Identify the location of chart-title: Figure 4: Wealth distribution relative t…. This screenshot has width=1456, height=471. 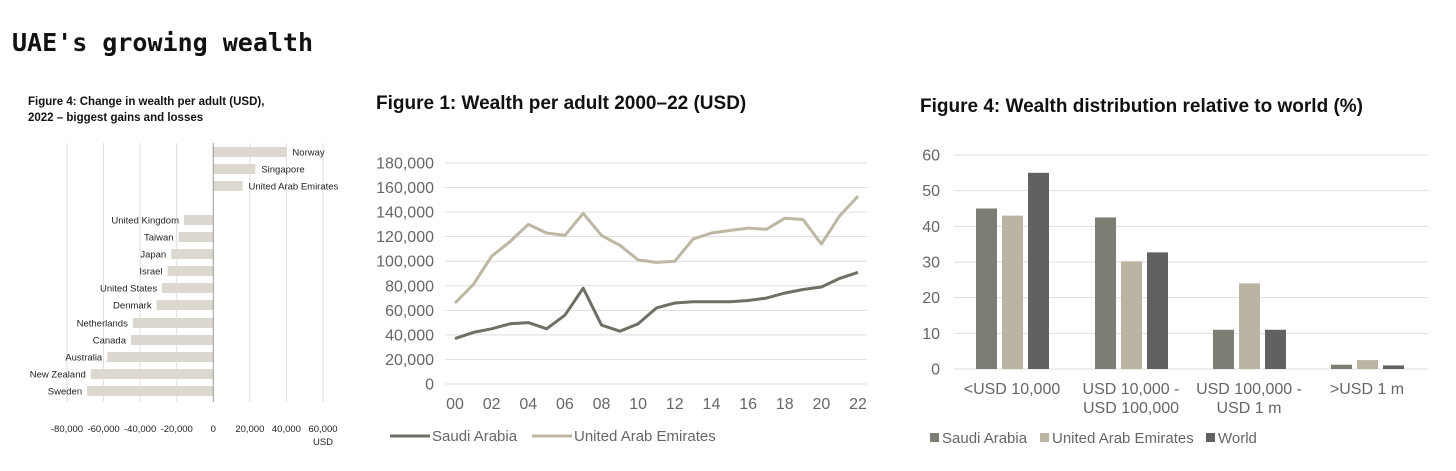
(1141, 106).